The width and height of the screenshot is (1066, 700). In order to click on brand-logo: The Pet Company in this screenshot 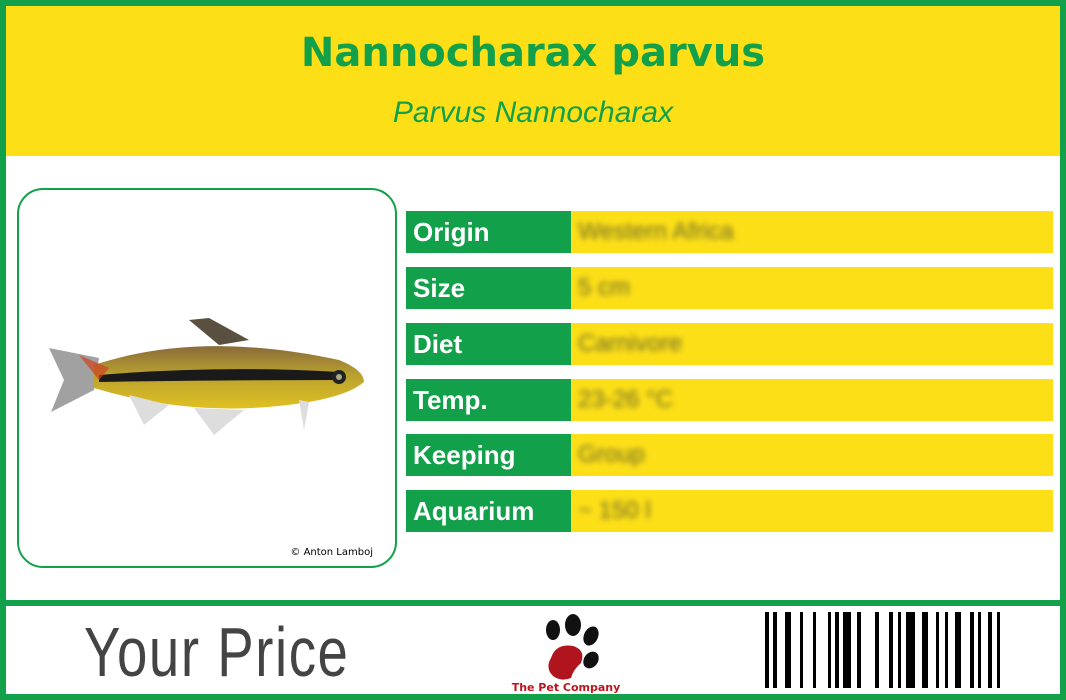, I will do `click(566, 651)`.